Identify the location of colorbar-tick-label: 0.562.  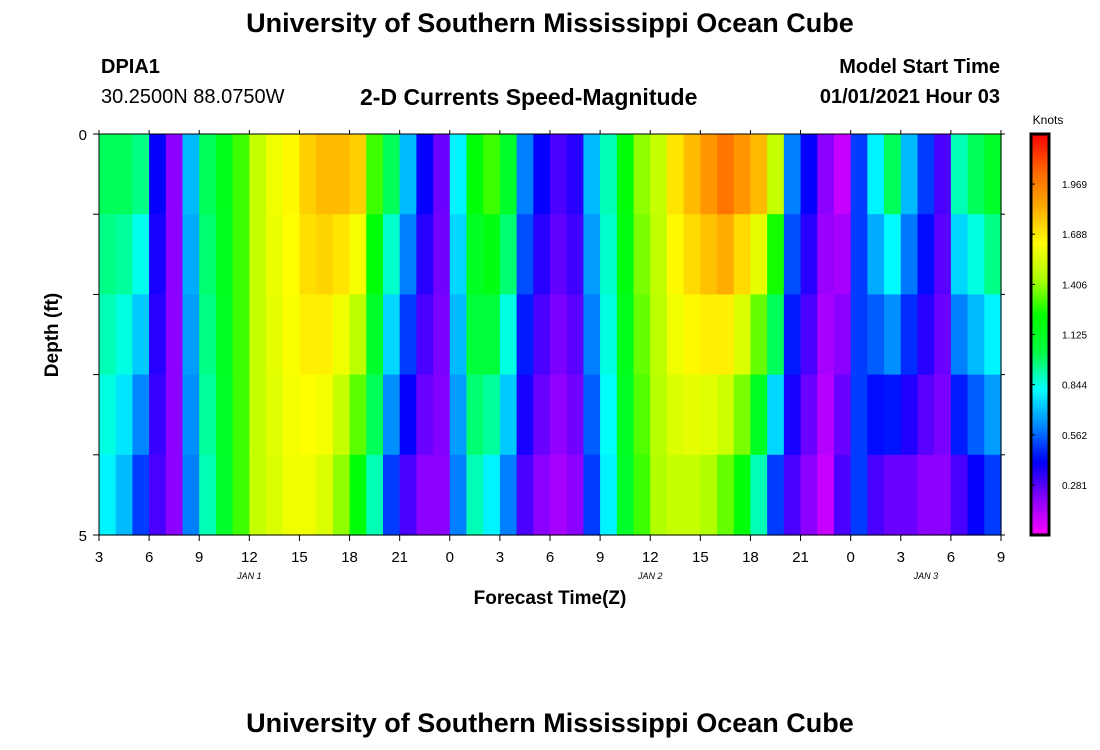
(1074, 436).